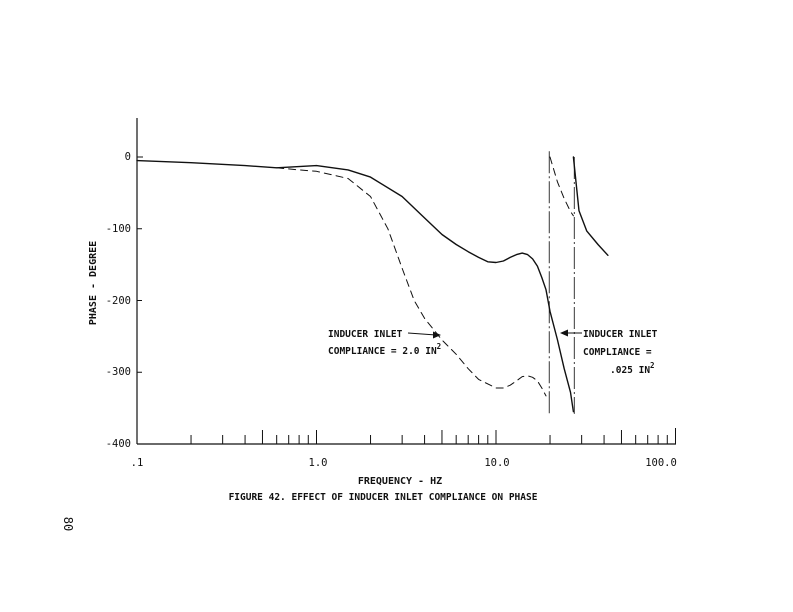 The image size is (793, 612). I want to click on page-number: 80, so click(68, 524).